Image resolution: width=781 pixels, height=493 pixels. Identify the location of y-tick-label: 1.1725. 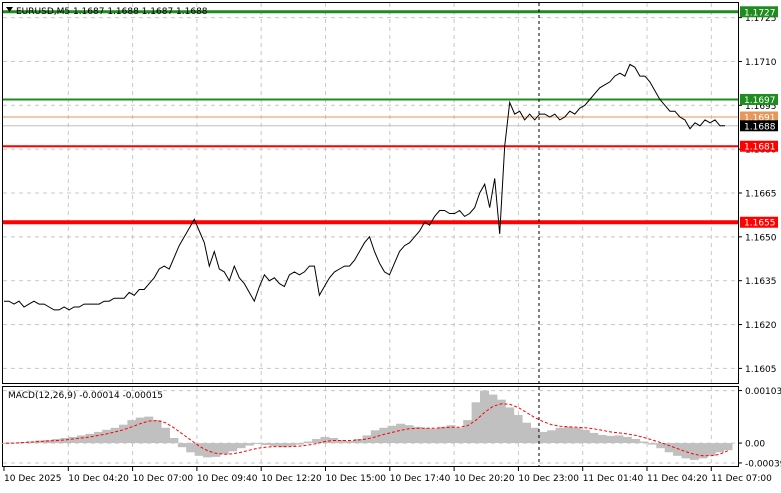
(761, 19).